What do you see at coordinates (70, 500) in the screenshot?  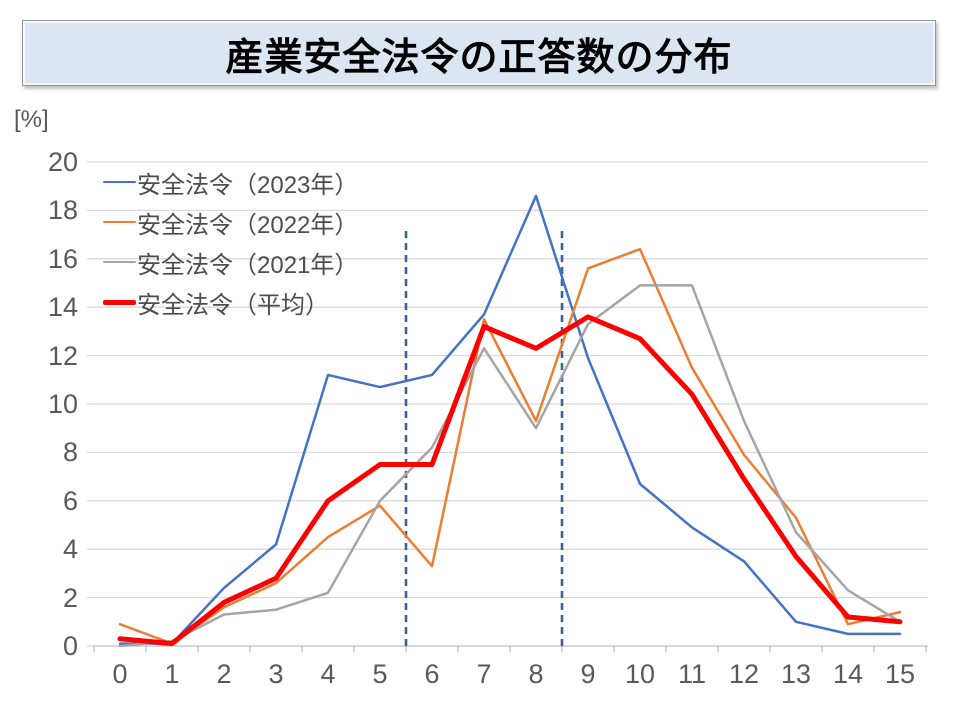 I see `y-tick-label: 6` at bounding box center [70, 500].